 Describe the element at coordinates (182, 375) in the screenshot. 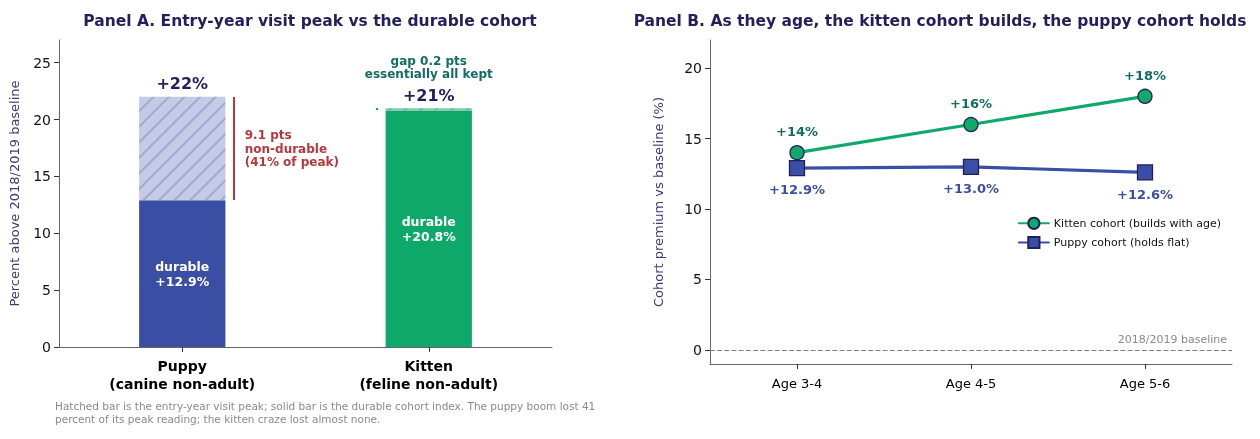

I see `x-tick-label: Puppy (canine non-adult)` at that location.